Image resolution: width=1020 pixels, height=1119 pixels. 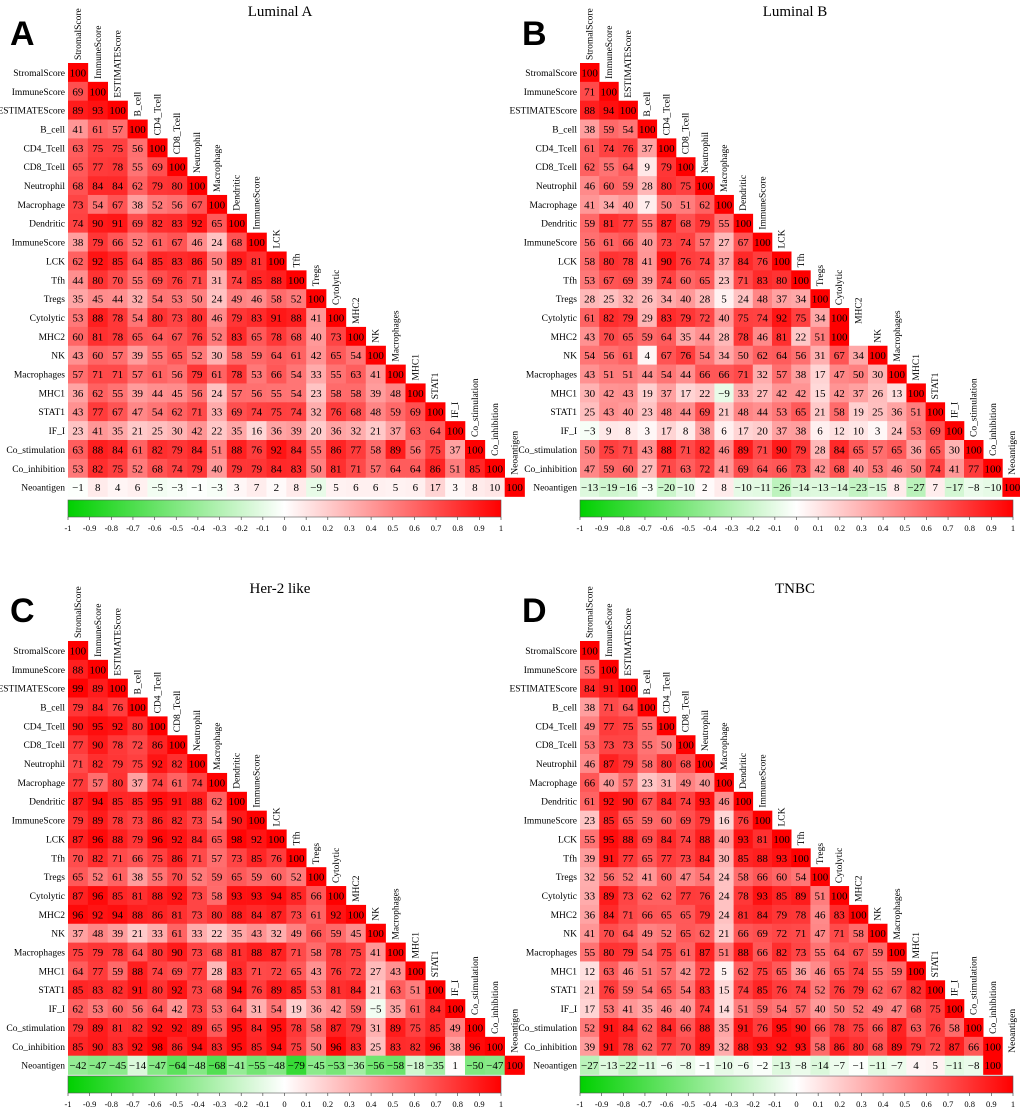 What do you see at coordinates (178, 300) in the screenshot?
I see `cell-value: 53` at bounding box center [178, 300].